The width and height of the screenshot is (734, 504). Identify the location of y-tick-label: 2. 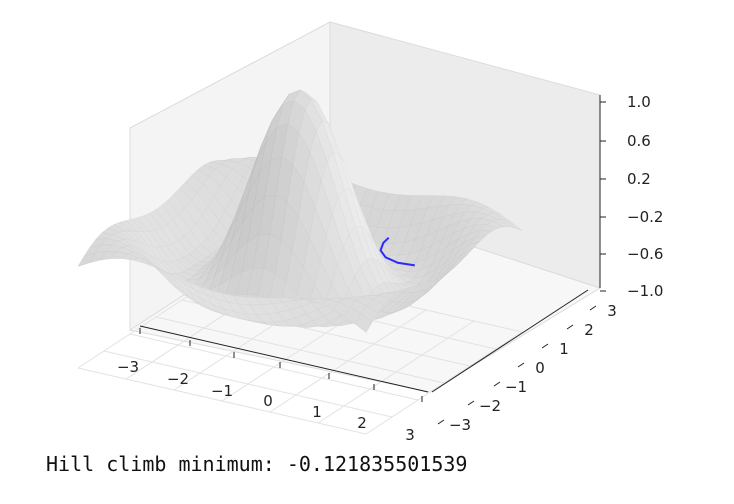
(589, 330).